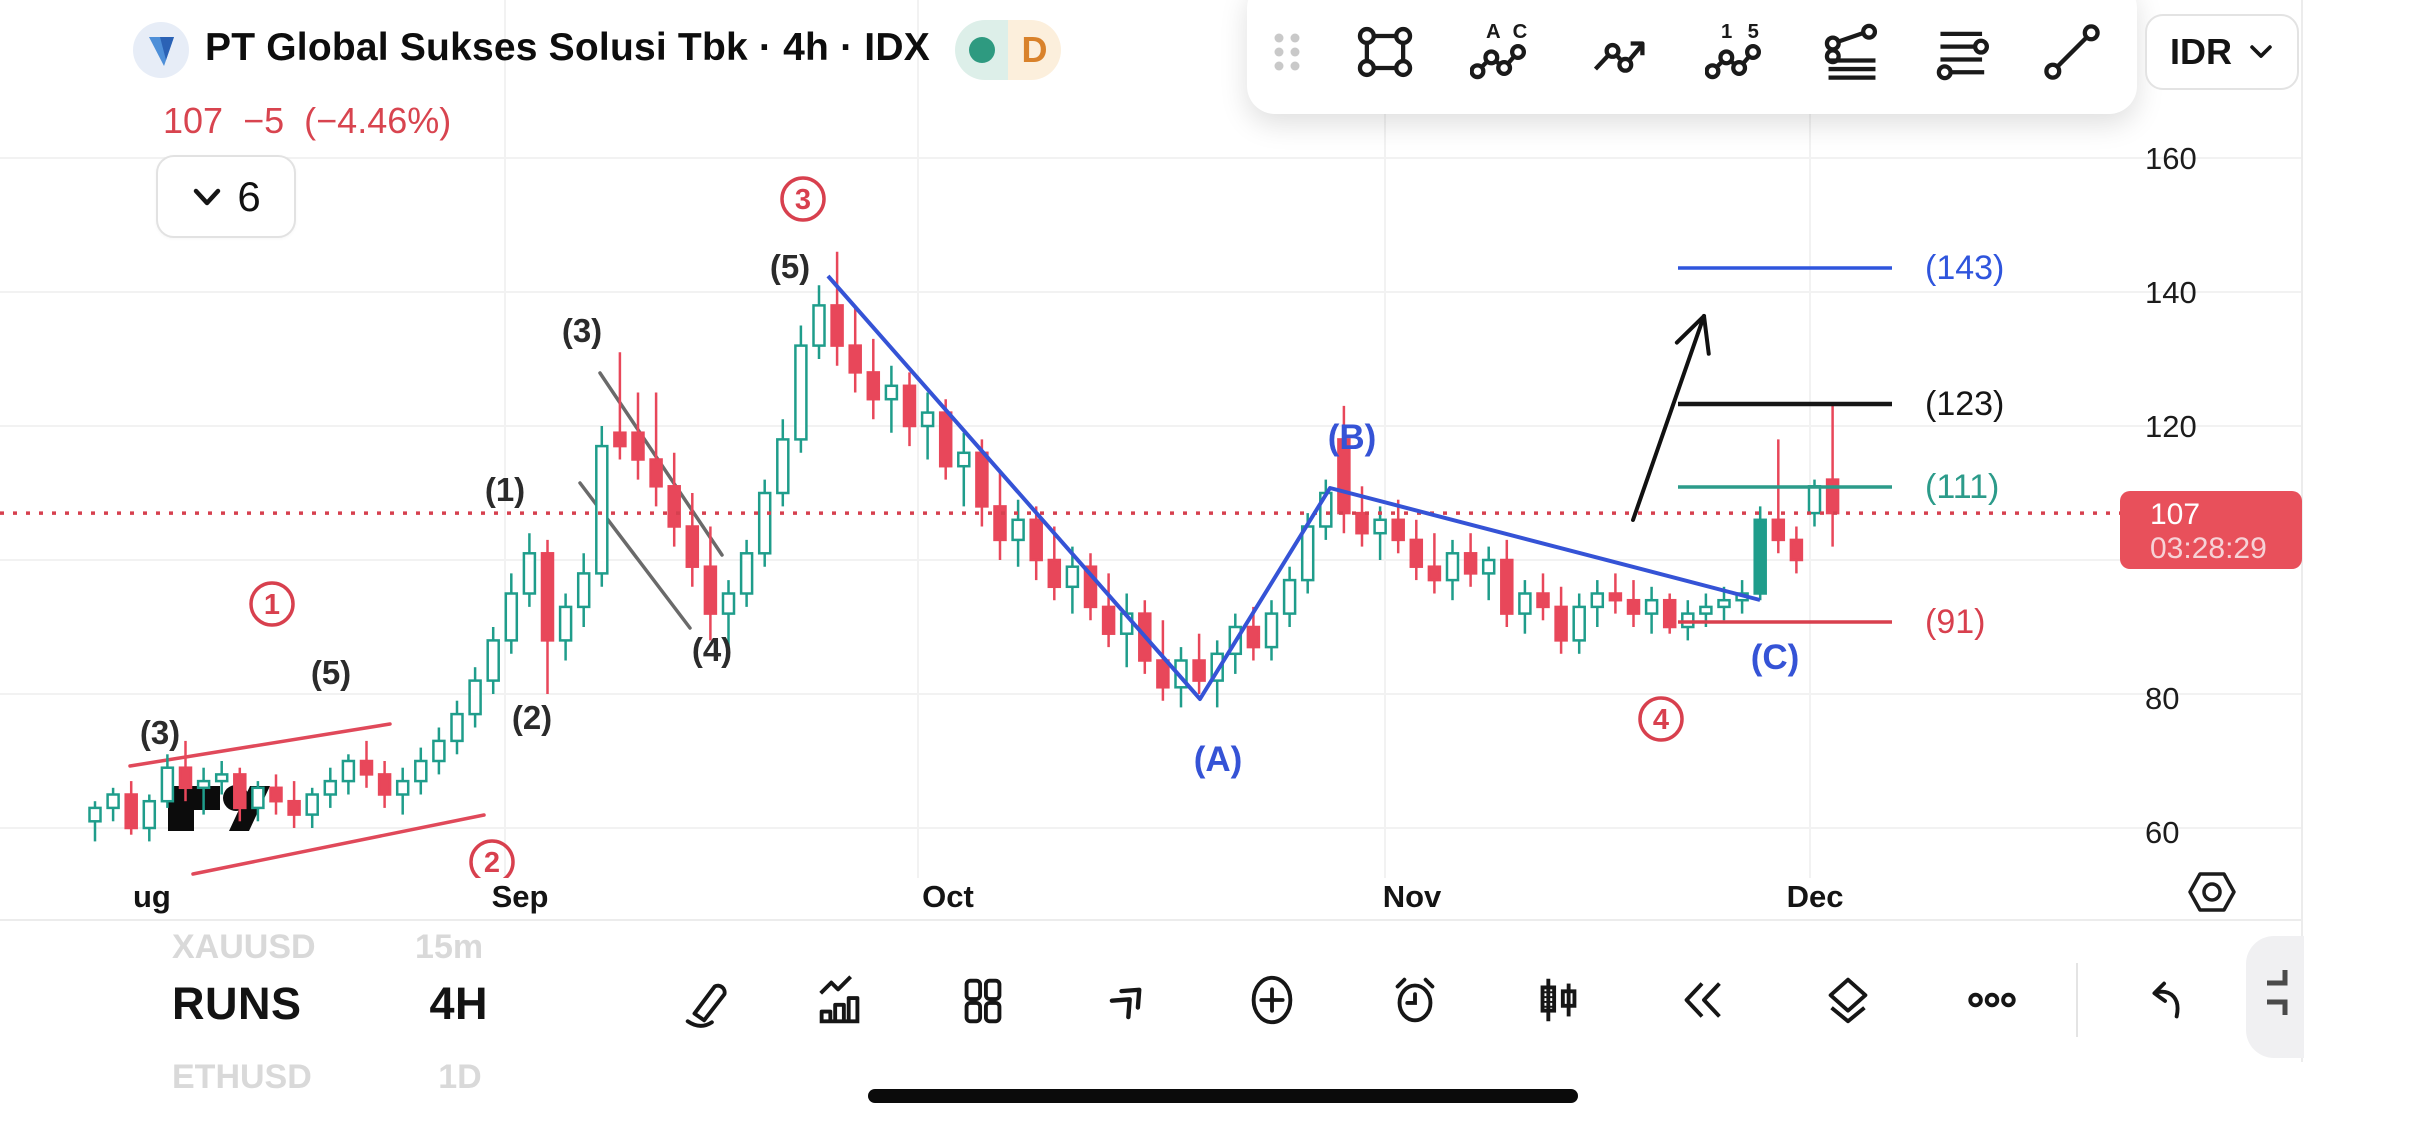 The width and height of the screenshot is (2436, 1125). Describe the element at coordinates (1223, 1096) in the screenshot. I see `home-indicator` at that location.